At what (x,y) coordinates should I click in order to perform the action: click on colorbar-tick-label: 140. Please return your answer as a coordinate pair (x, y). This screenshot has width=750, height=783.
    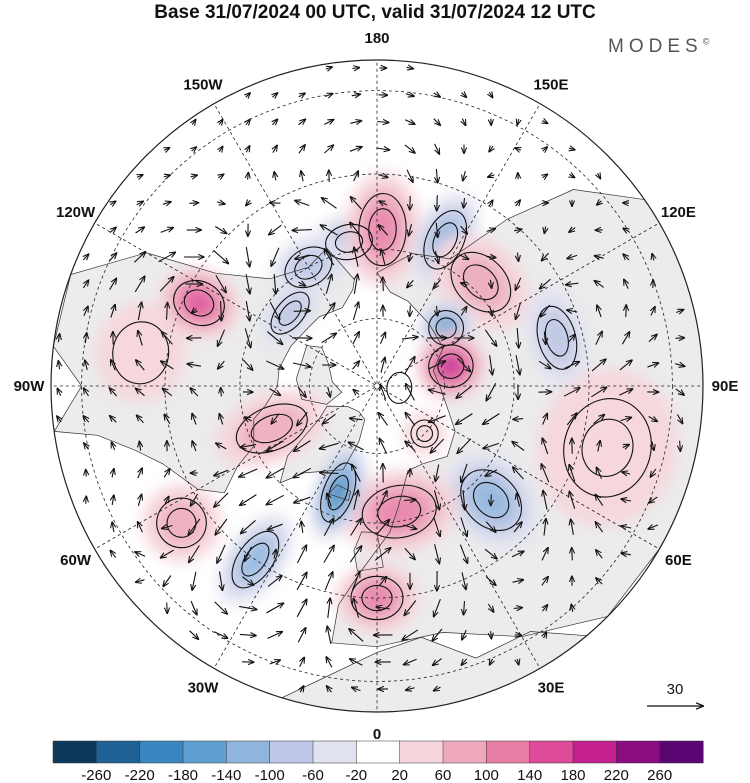
    Looking at the image, I should click on (529, 775).